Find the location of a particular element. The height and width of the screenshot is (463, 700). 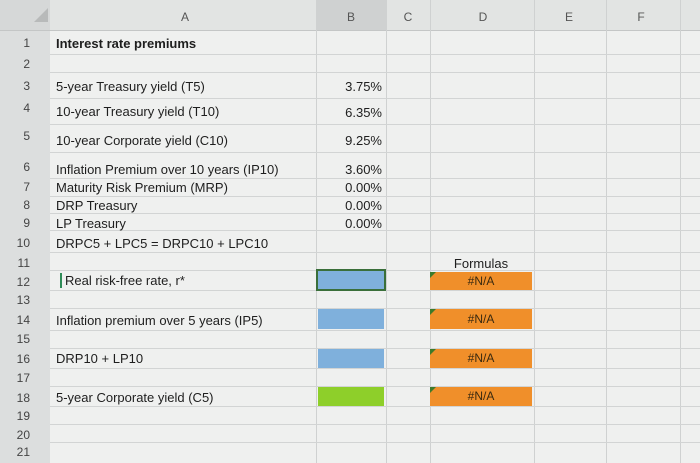

cell-b8: 0.00% is located at coordinates (363, 205).